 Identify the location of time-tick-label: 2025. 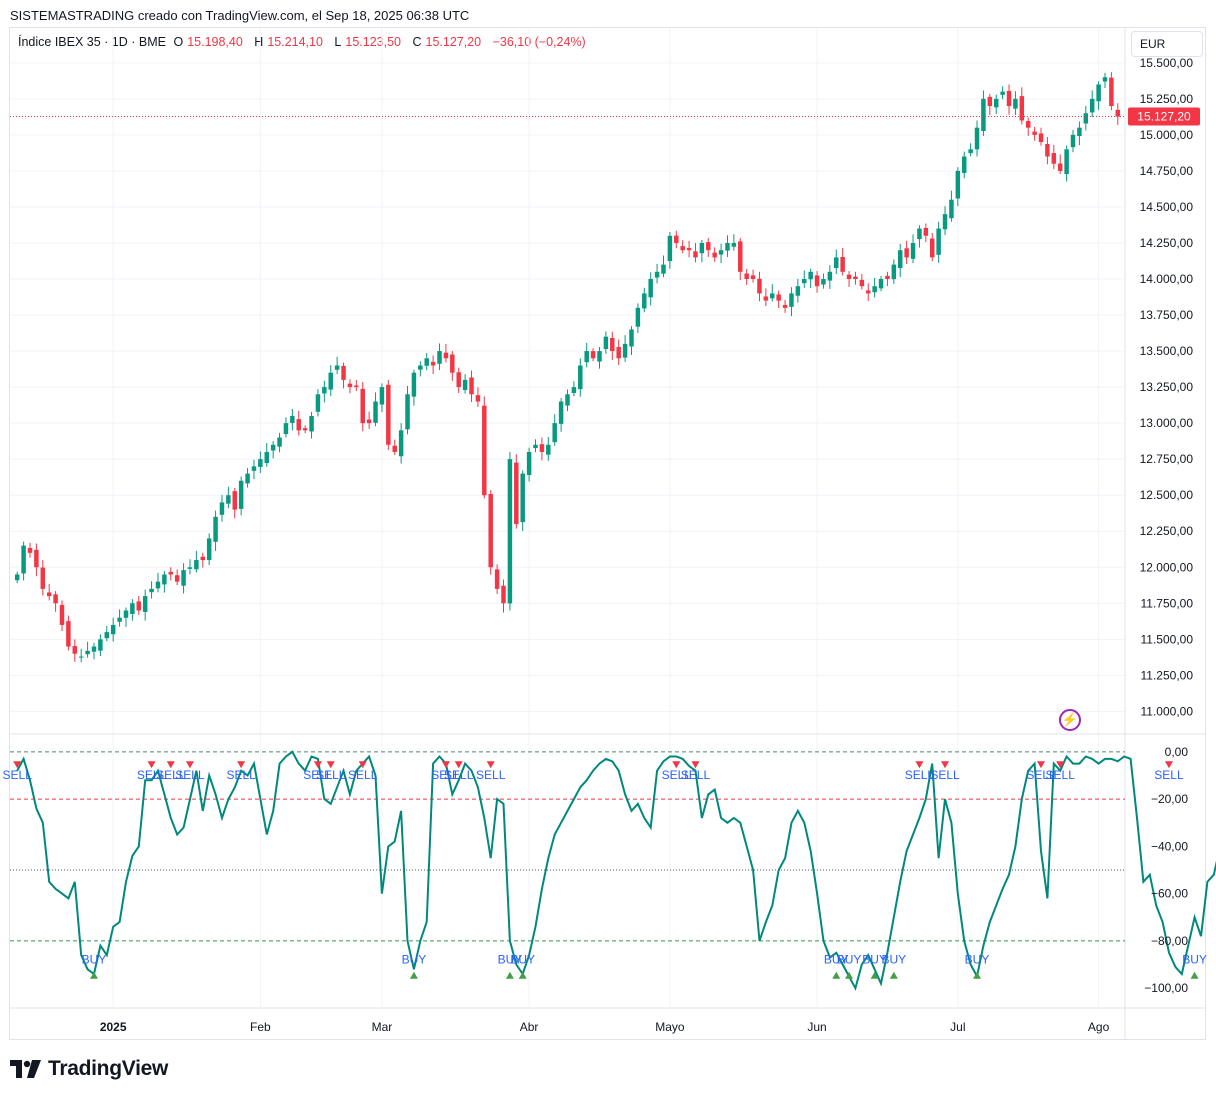
(113, 1027).